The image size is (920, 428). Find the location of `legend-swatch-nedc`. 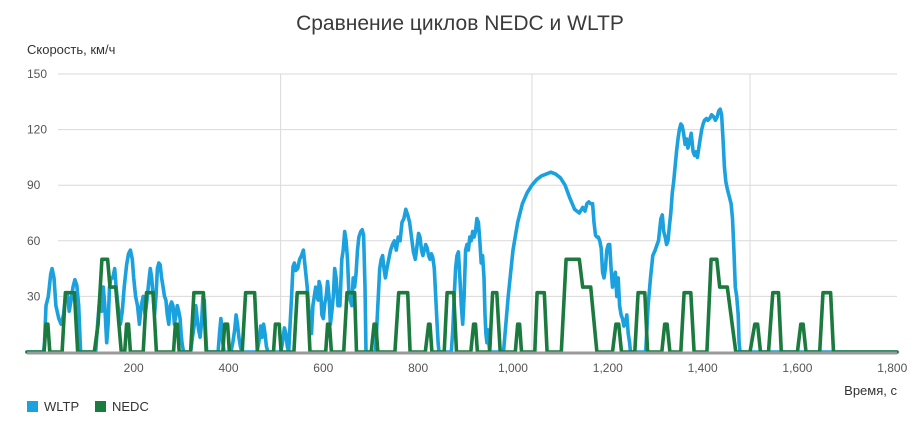

legend-swatch-nedc is located at coordinates (100, 406).